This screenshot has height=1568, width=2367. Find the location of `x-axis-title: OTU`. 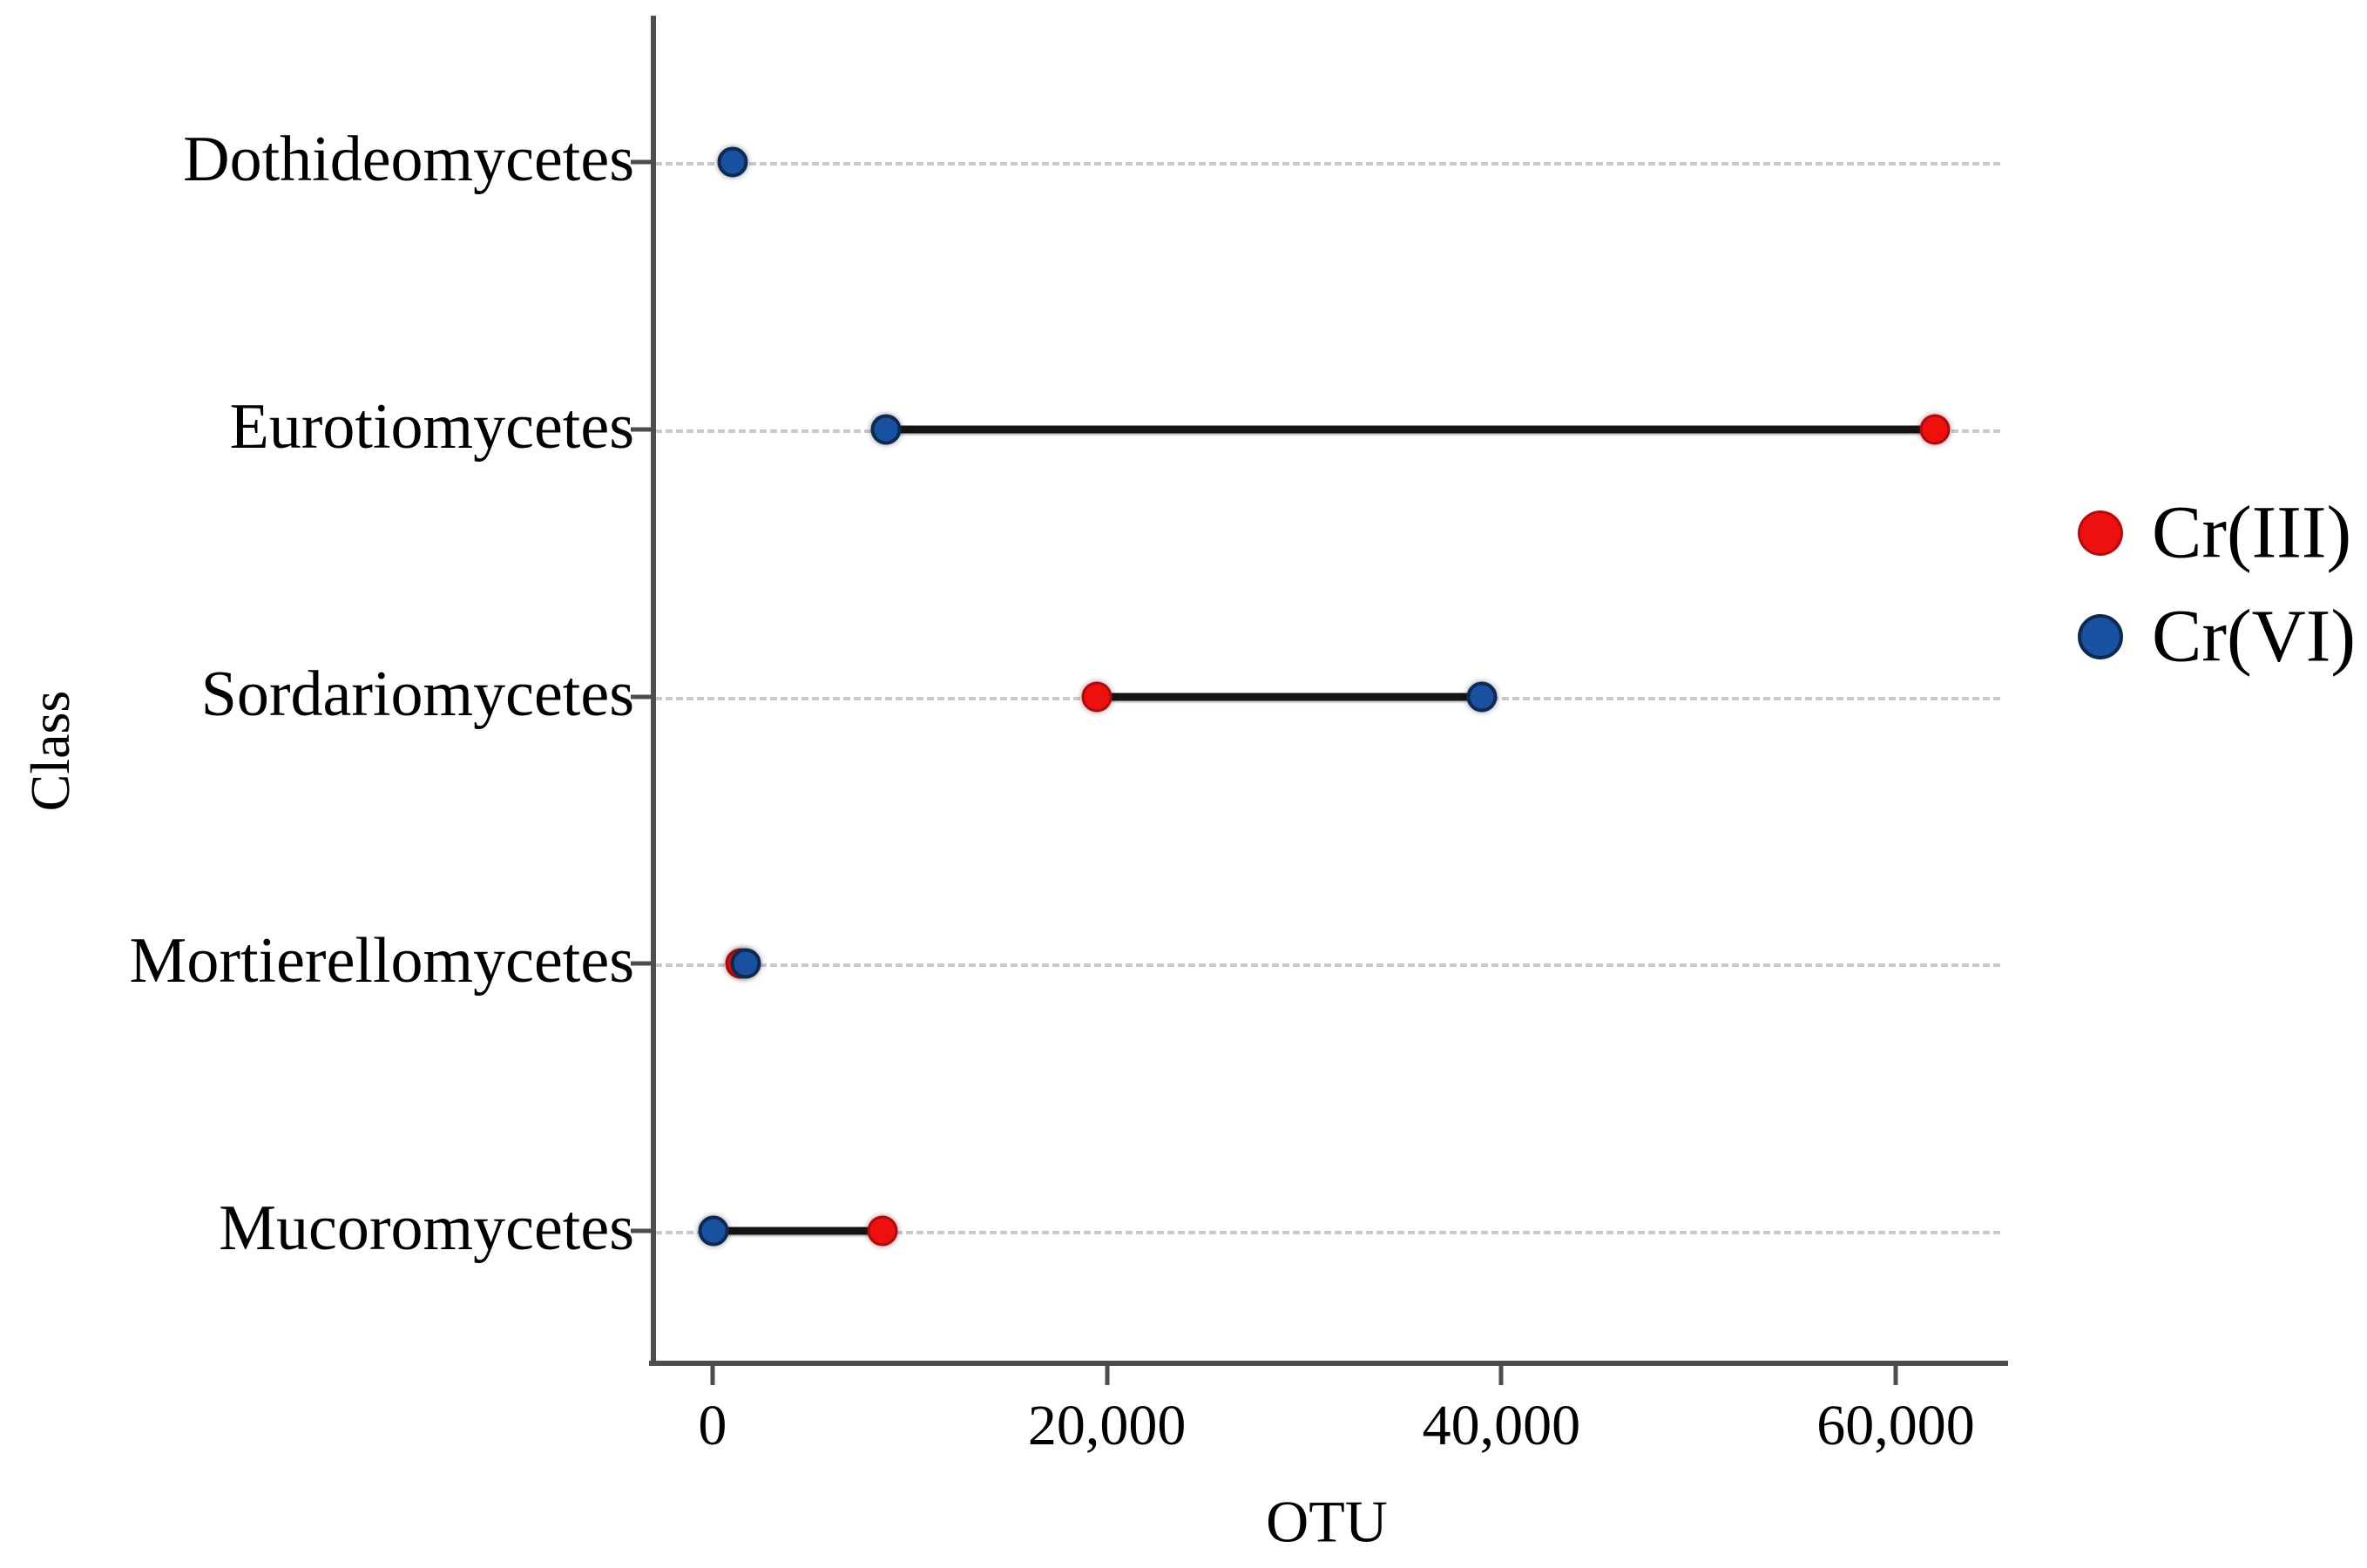

x-axis-title: OTU is located at coordinates (1327, 1521).